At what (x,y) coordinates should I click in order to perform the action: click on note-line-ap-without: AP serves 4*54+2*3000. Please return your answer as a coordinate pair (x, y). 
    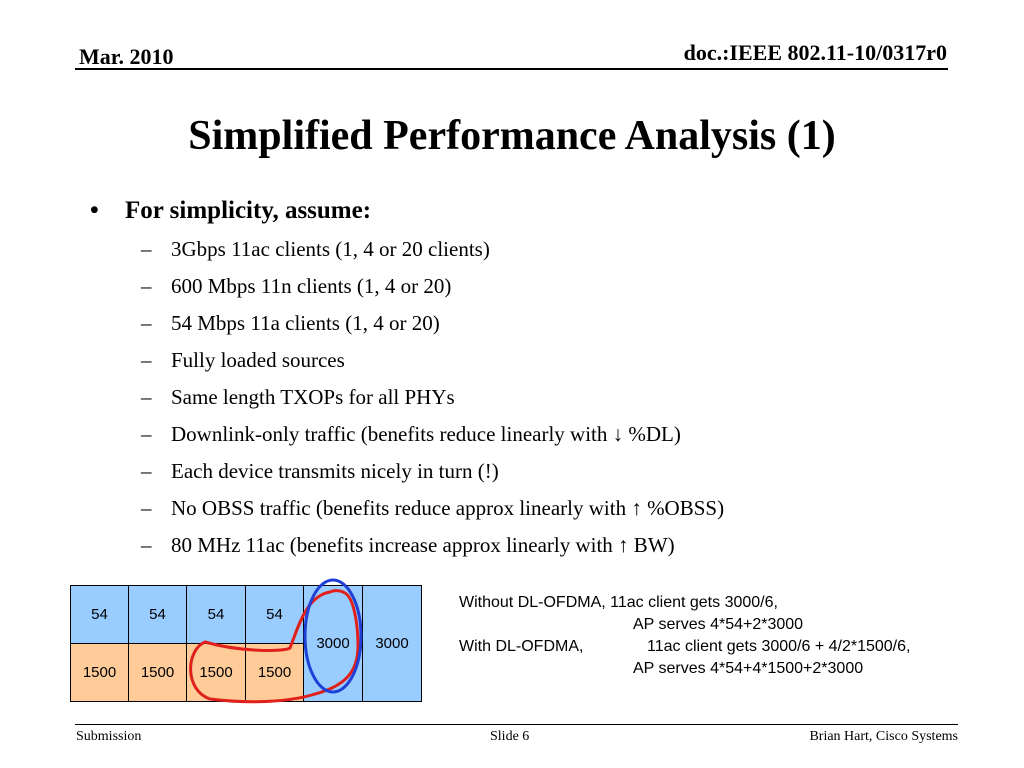
    Looking at the image, I should click on (718, 624).